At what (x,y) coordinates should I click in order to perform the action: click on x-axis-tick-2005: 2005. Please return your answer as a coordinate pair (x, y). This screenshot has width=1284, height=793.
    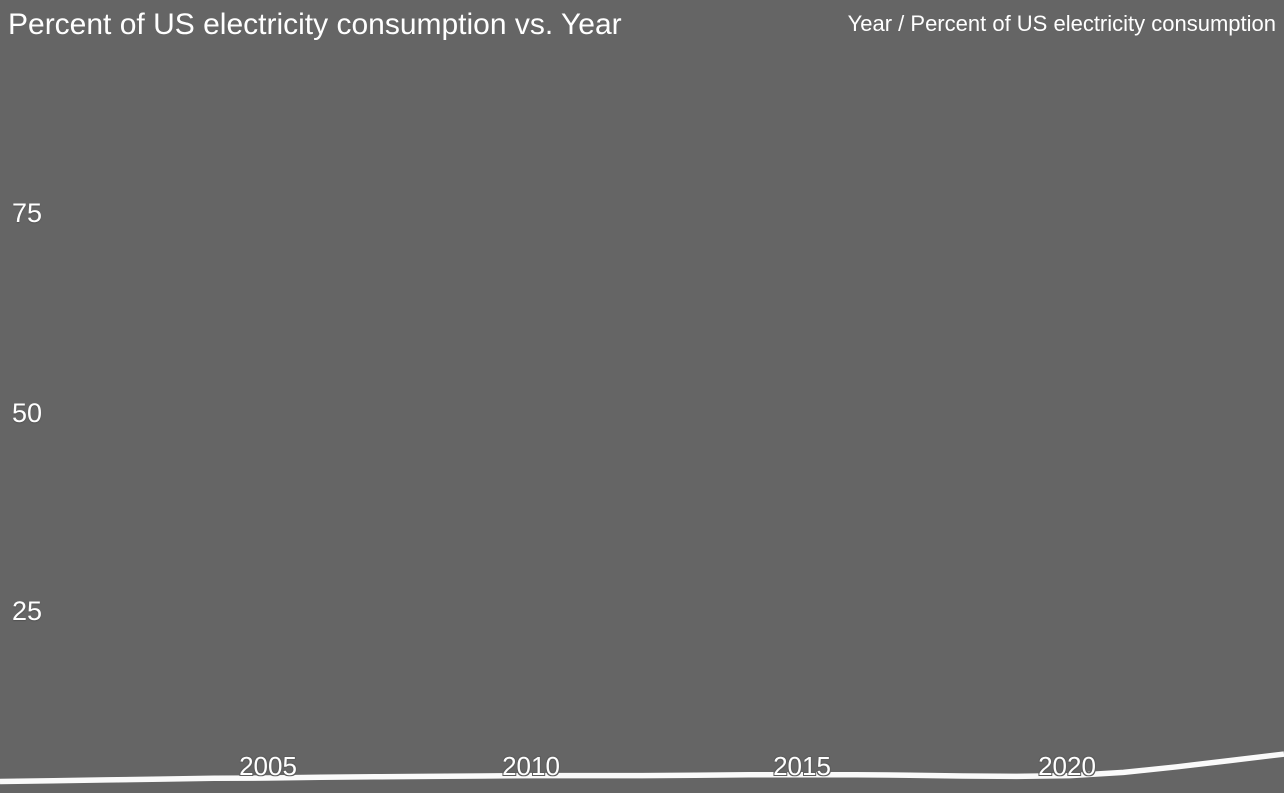
    Looking at the image, I should click on (268, 766).